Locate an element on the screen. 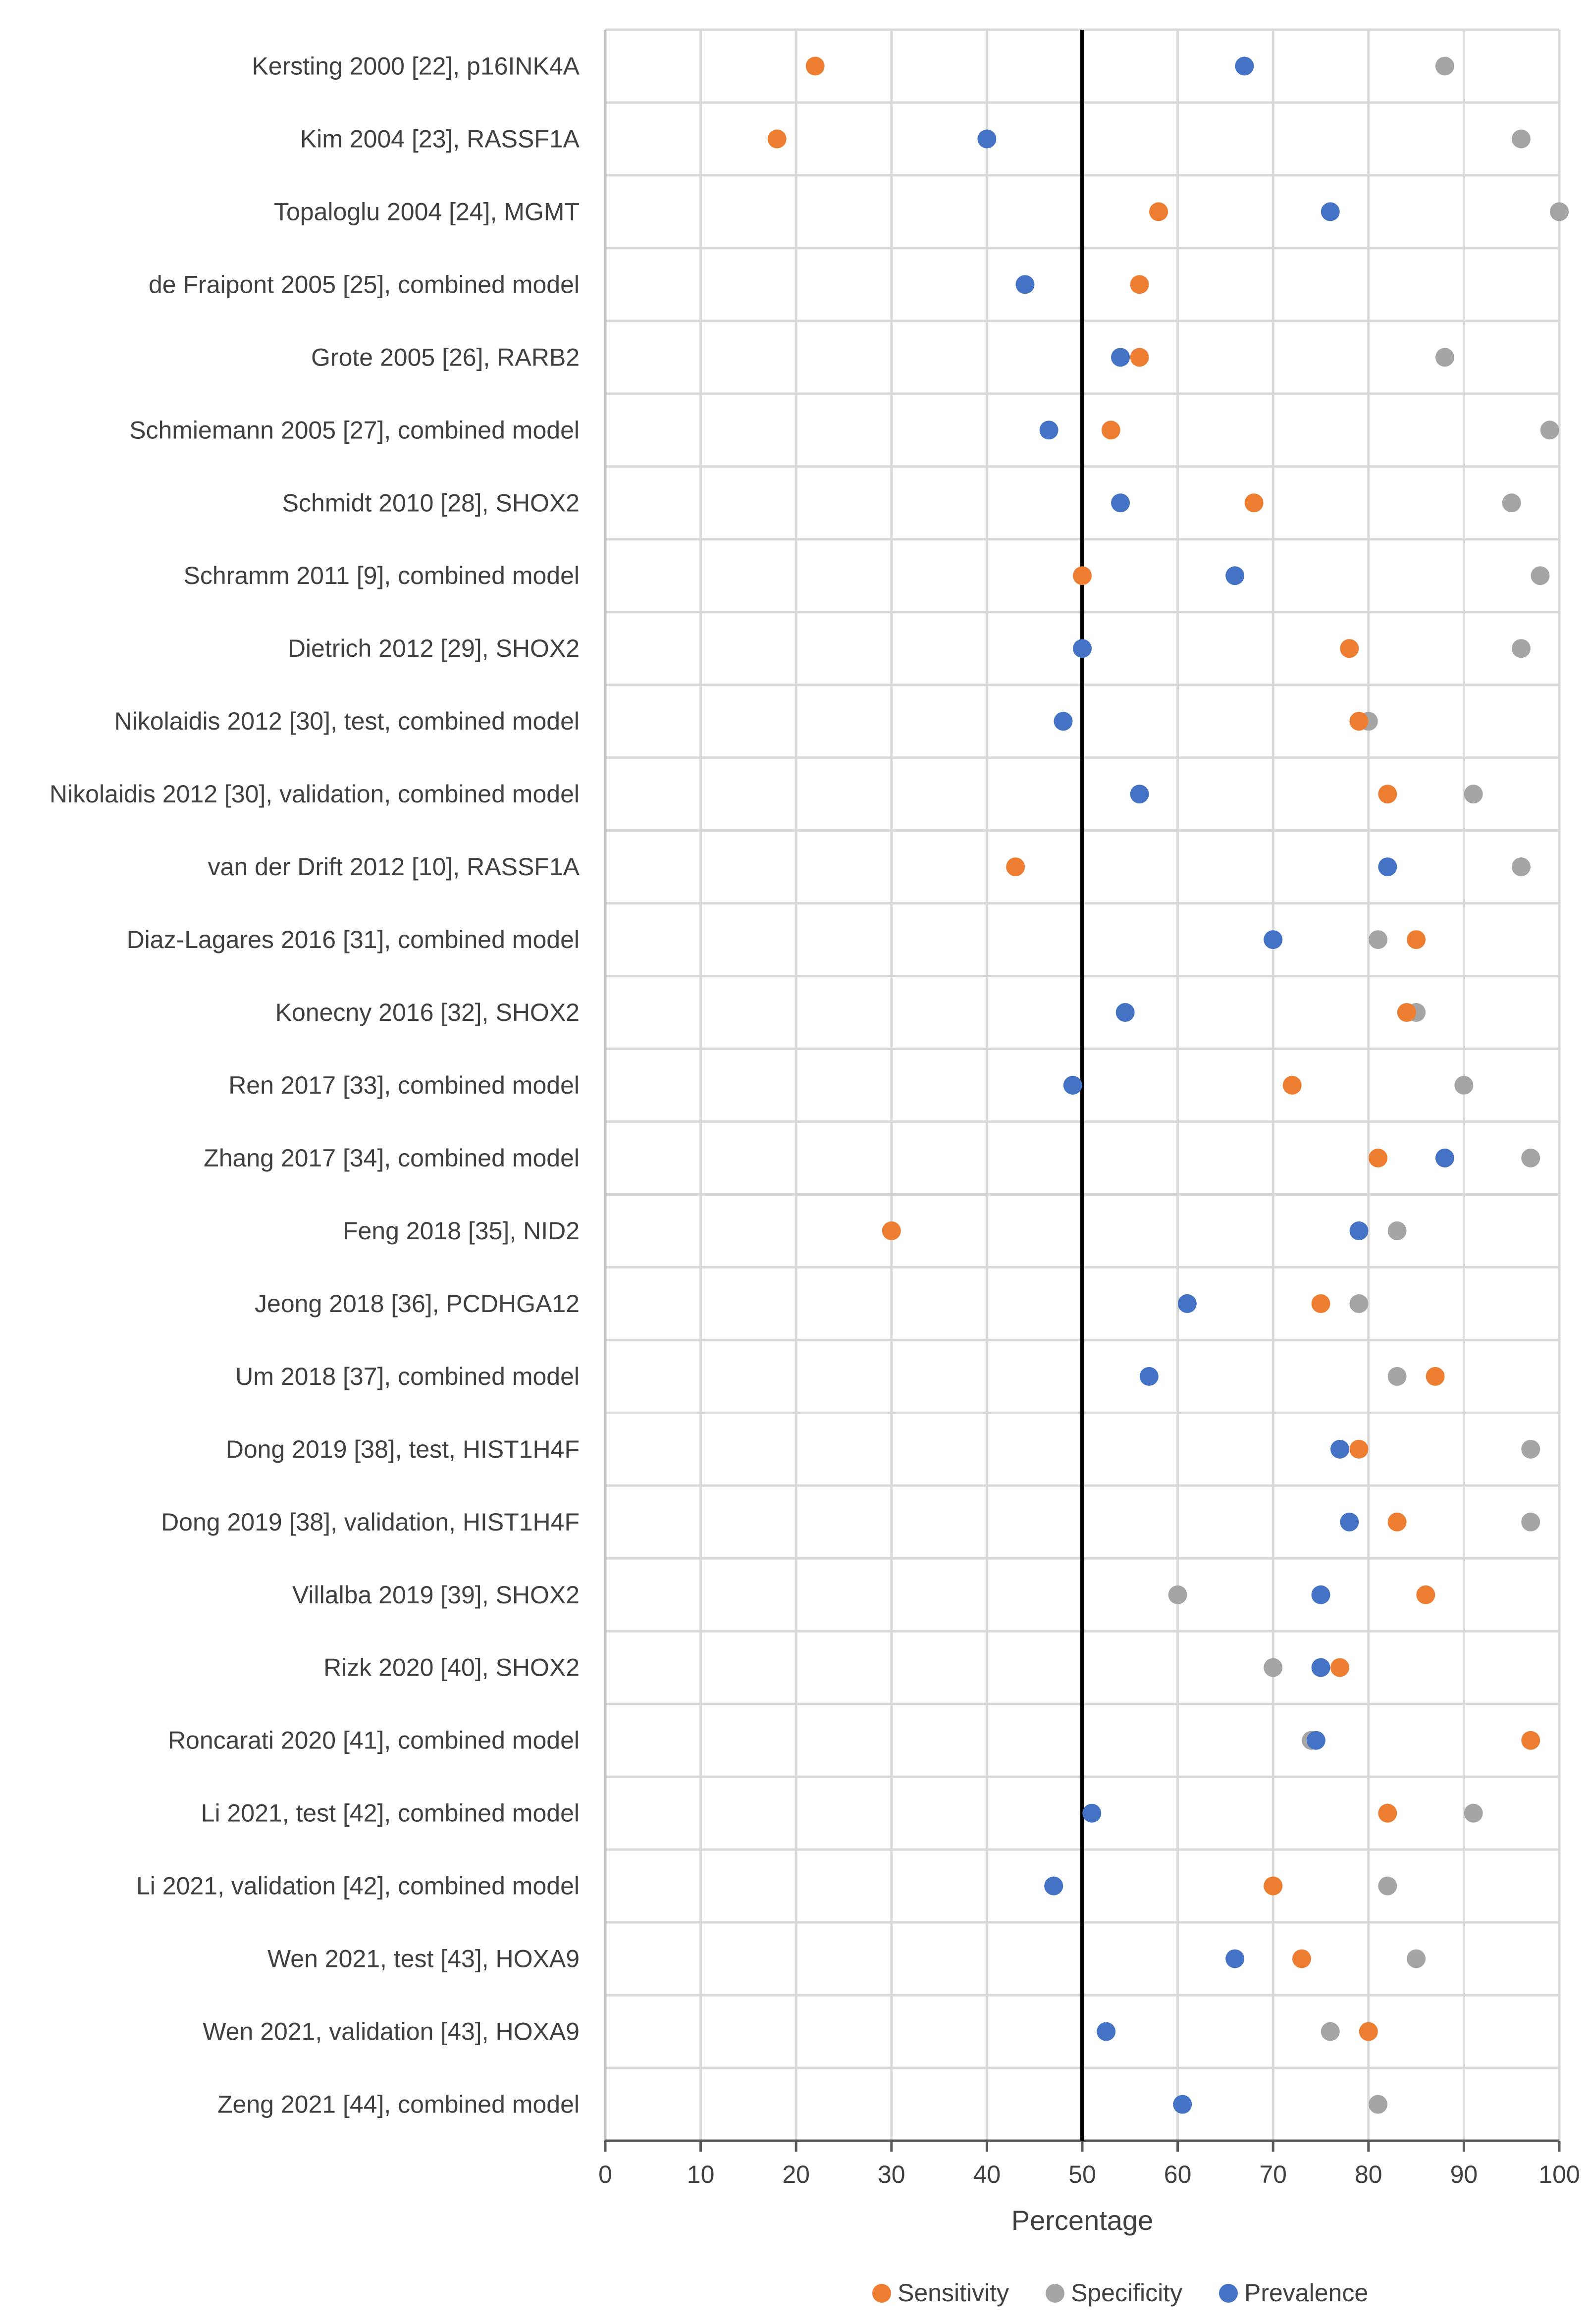 This screenshot has width=1589, height=2324. category-label: Villalba 2019 [39], SHOX2 is located at coordinates (436, 1595).